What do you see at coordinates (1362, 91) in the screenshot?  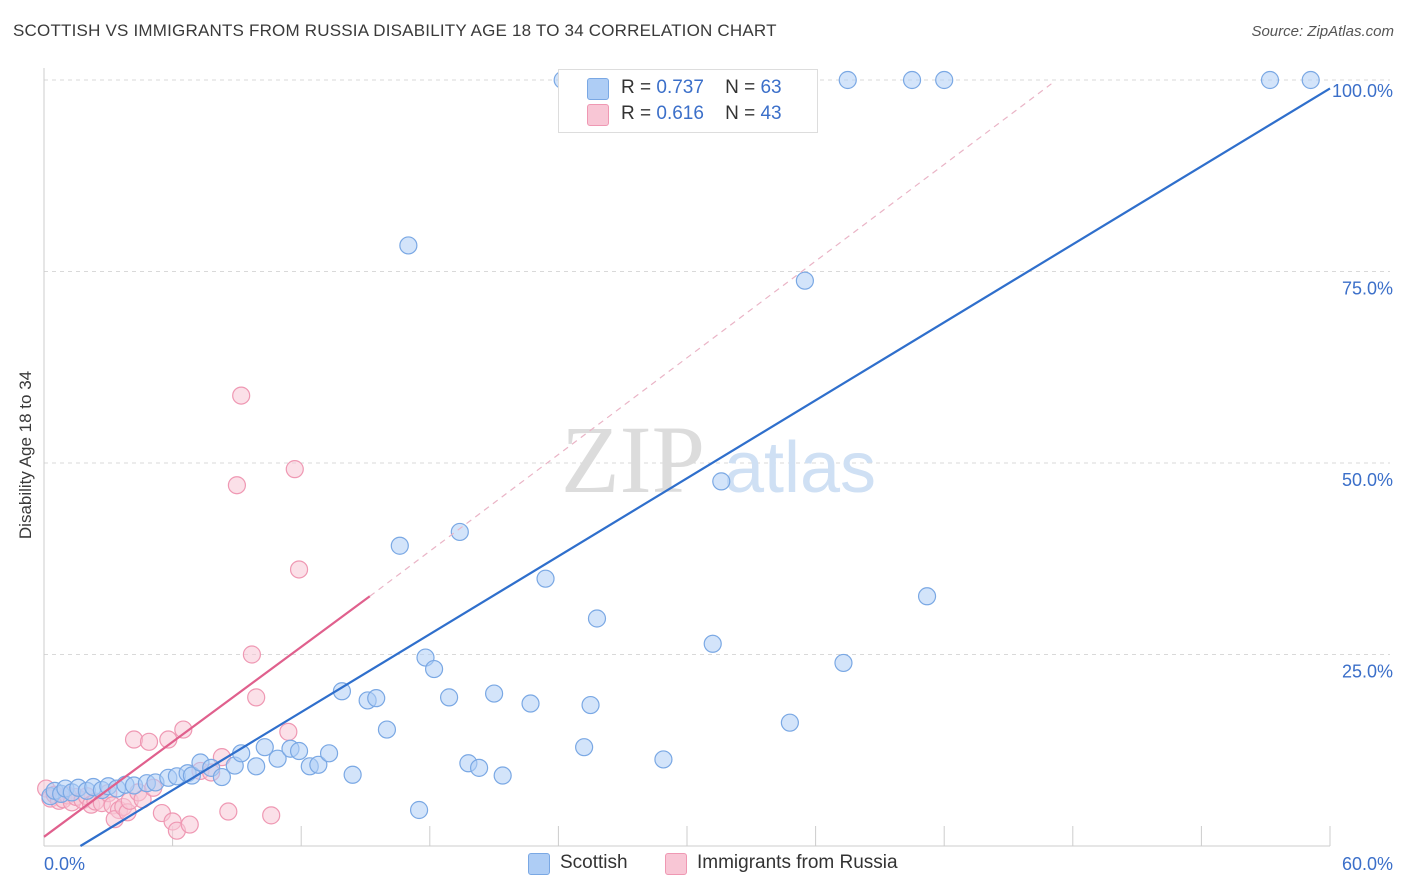 I see `y-tick-label-3: 100.0%` at bounding box center [1362, 91].